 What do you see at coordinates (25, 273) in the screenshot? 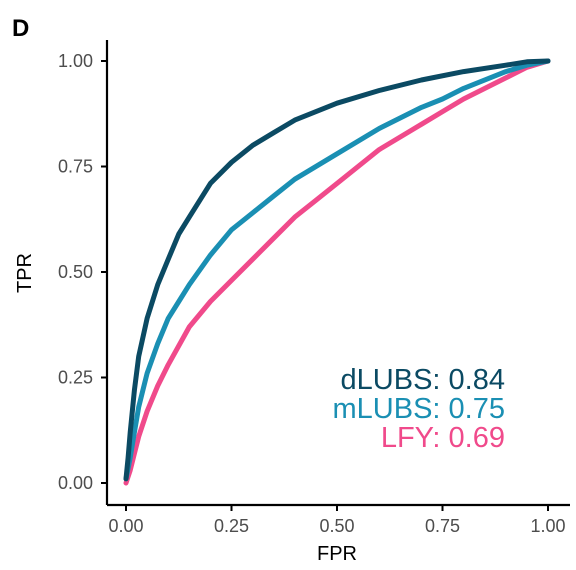
I see `y-axis-title: TPR` at bounding box center [25, 273].